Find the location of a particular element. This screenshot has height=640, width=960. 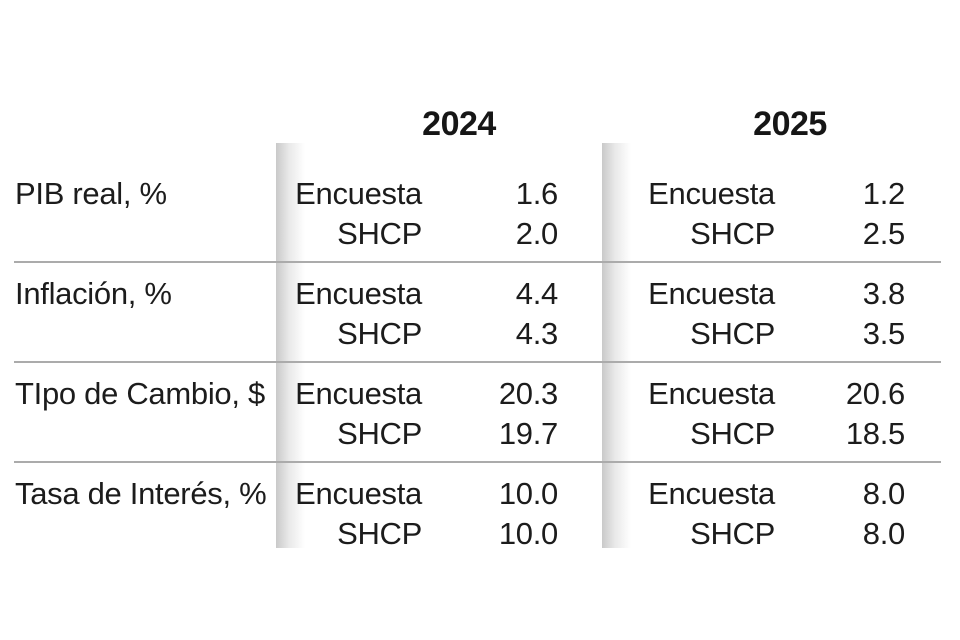

column-header-2025: 2025 is located at coordinates (790, 124).